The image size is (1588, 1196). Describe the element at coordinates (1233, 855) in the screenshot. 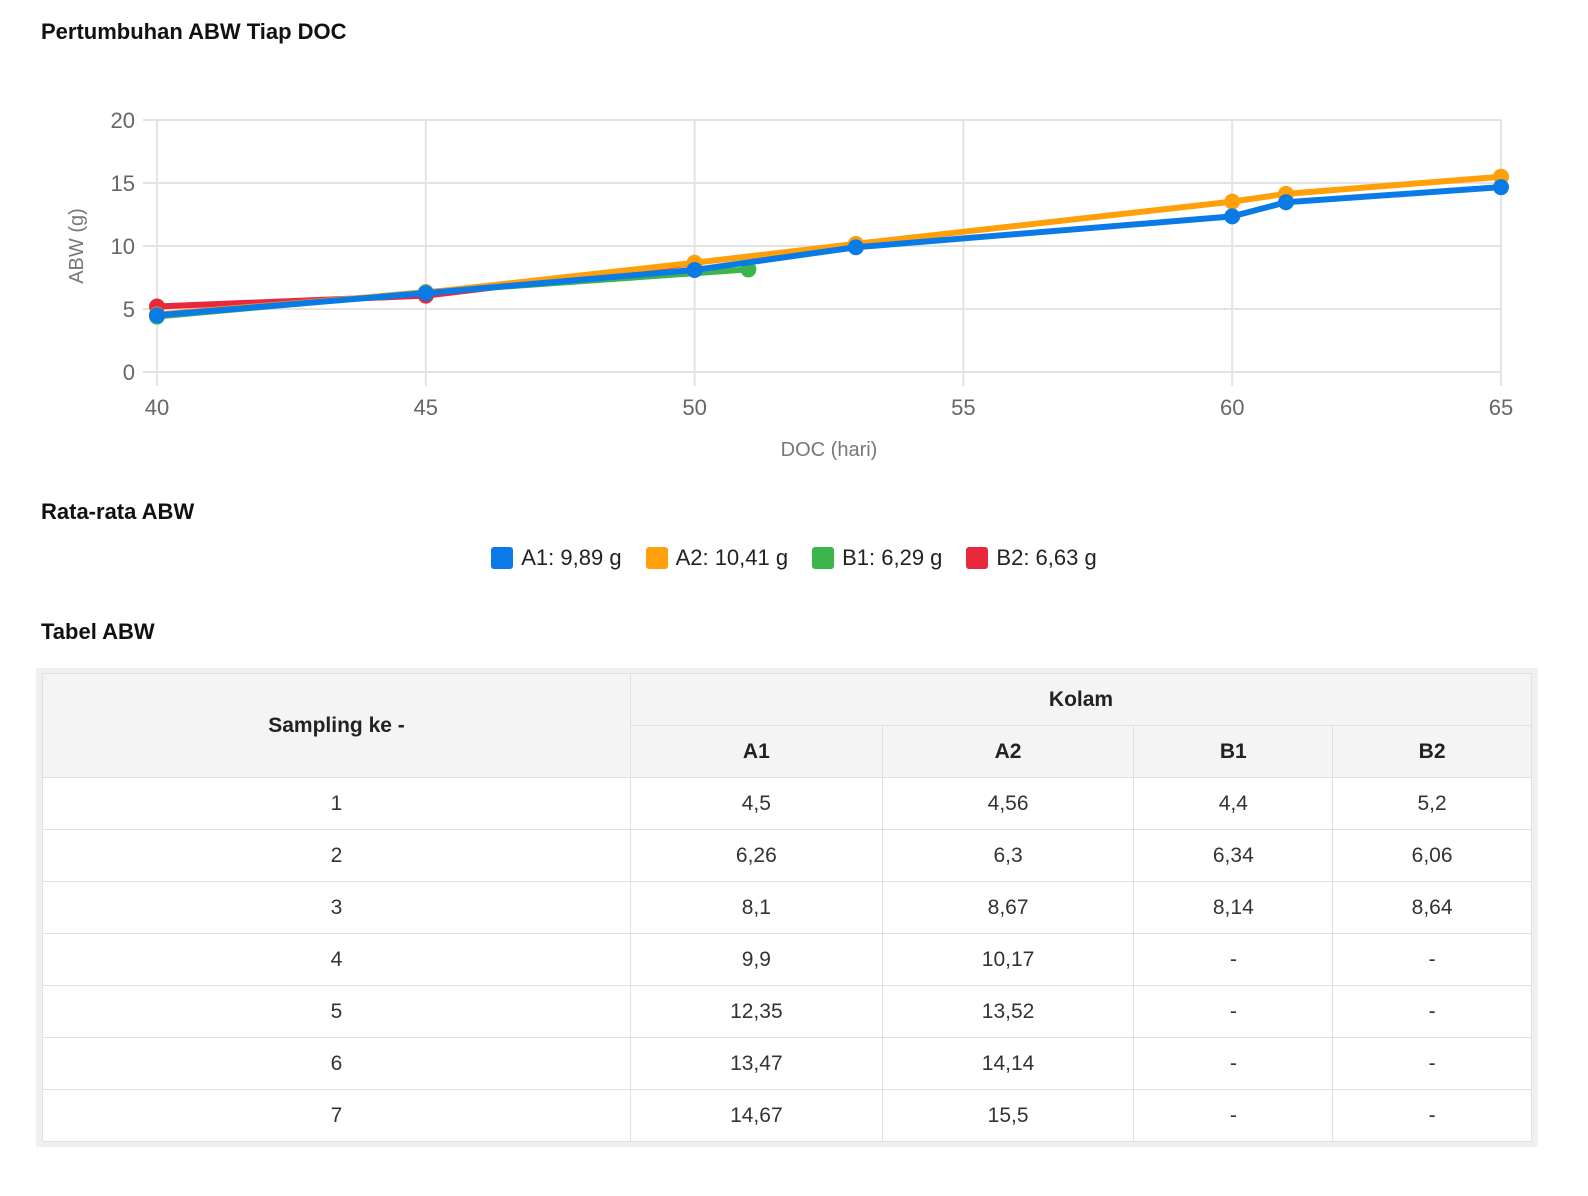

I see `table-cell: 6,34` at that location.